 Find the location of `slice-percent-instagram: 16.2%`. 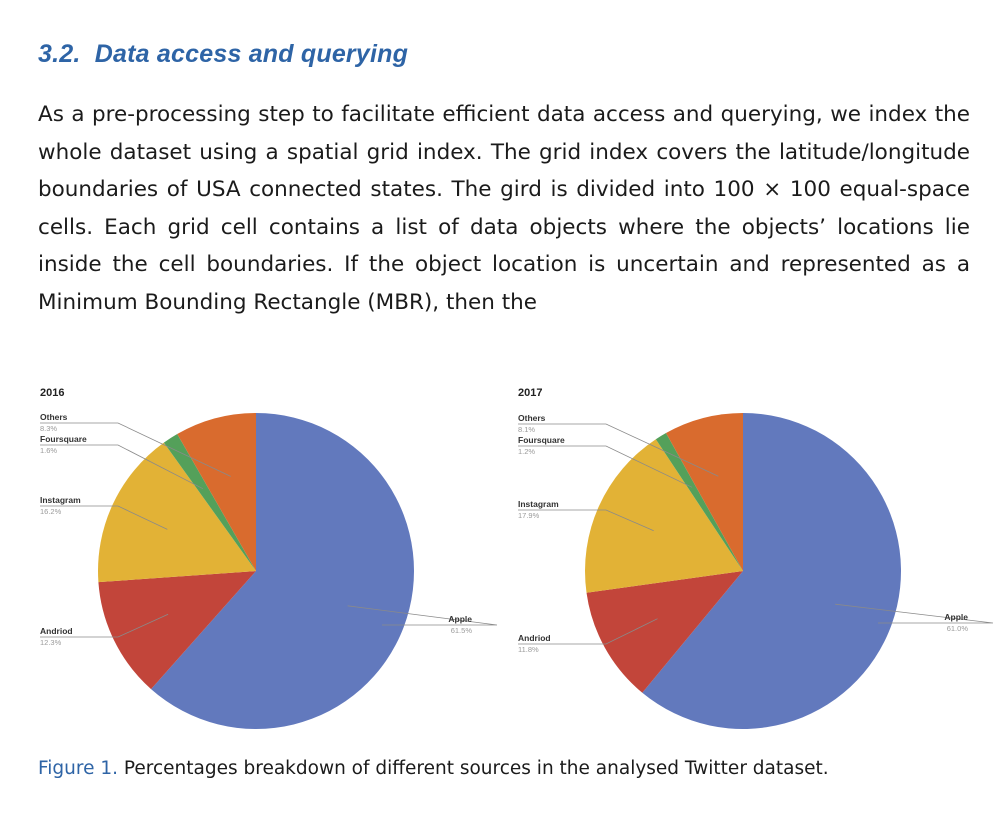

slice-percent-instagram: 16.2% is located at coordinates (51, 511).